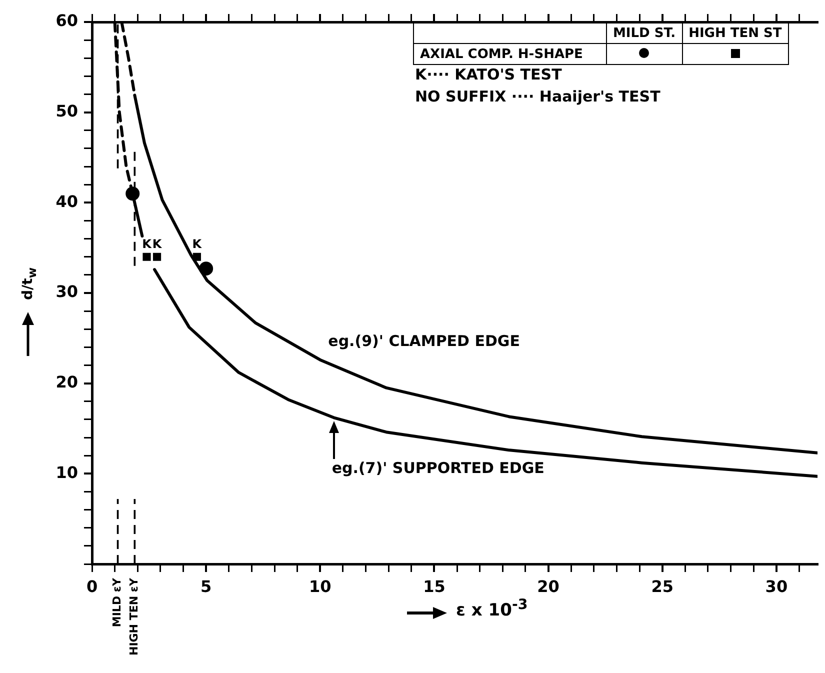  Describe the element at coordinates (644, 33) in the screenshot. I see `legend-label: MILD ST.` at that location.